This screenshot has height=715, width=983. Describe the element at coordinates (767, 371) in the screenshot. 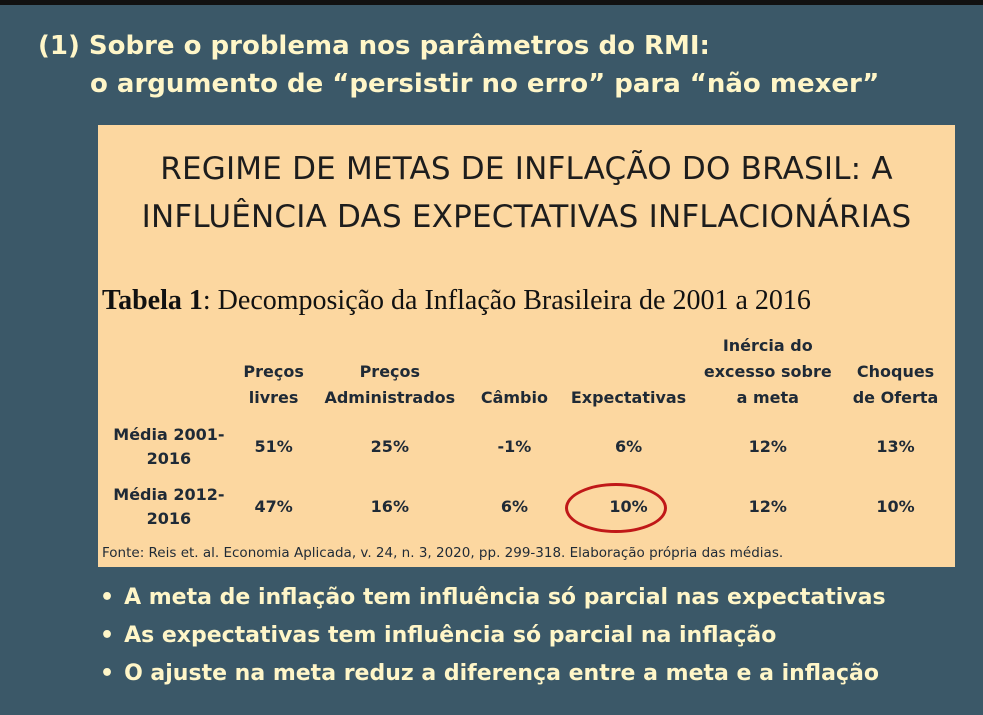

I see `column-header: Inércia do excesso sobre a meta` at that location.